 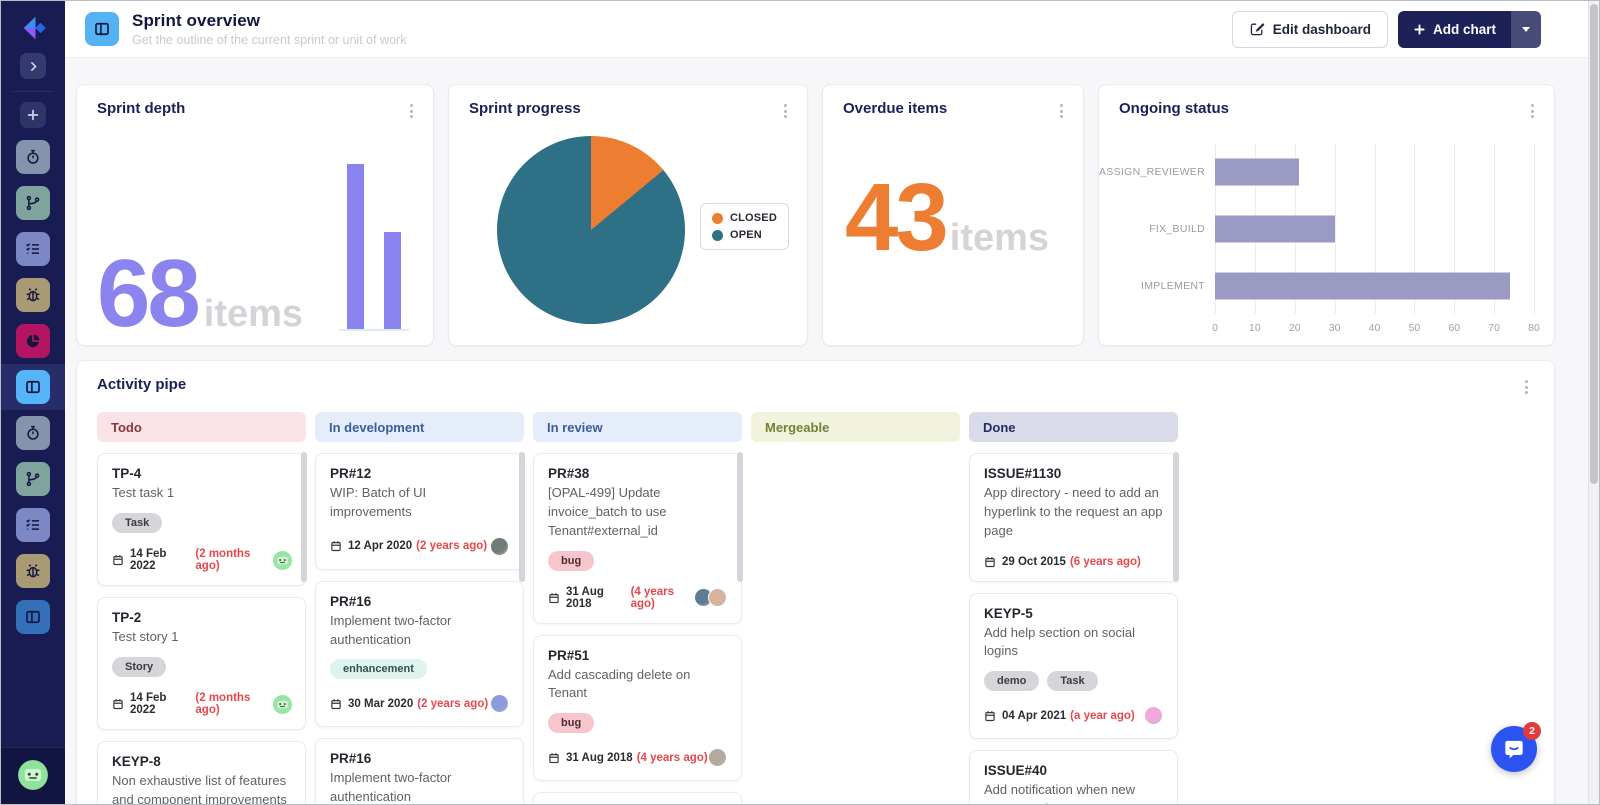 What do you see at coordinates (637, 723) in the screenshot?
I see `card-tags: bug` at bounding box center [637, 723].